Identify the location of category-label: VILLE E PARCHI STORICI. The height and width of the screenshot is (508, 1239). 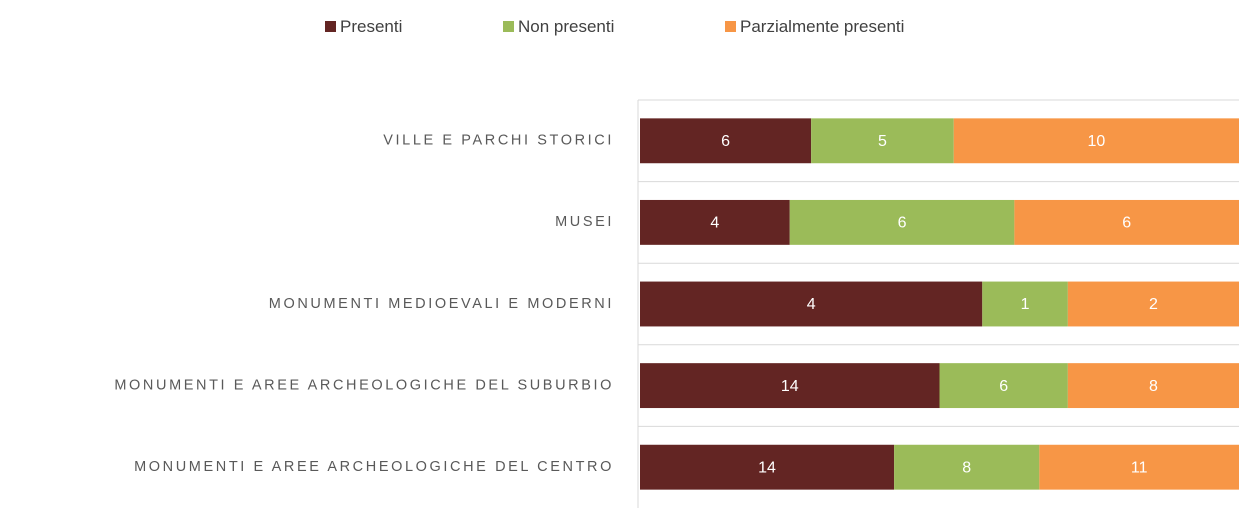
(498, 141).